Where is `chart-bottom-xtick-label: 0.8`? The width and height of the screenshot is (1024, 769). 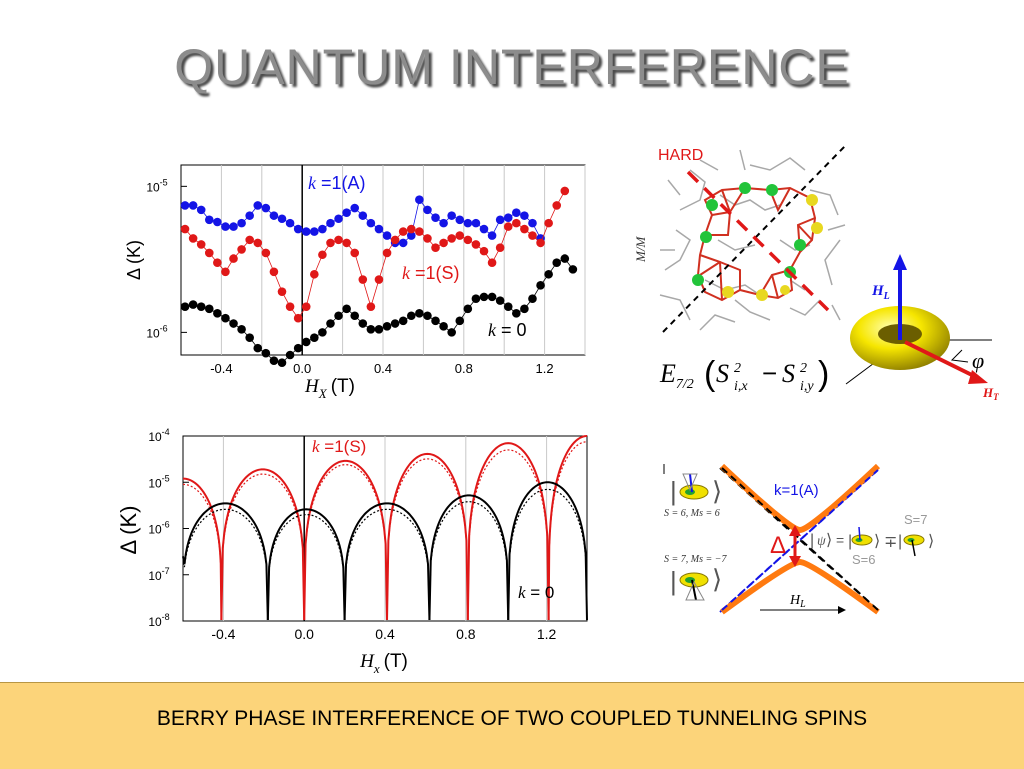 chart-bottom-xtick-label: 0.8 is located at coordinates (466, 634).